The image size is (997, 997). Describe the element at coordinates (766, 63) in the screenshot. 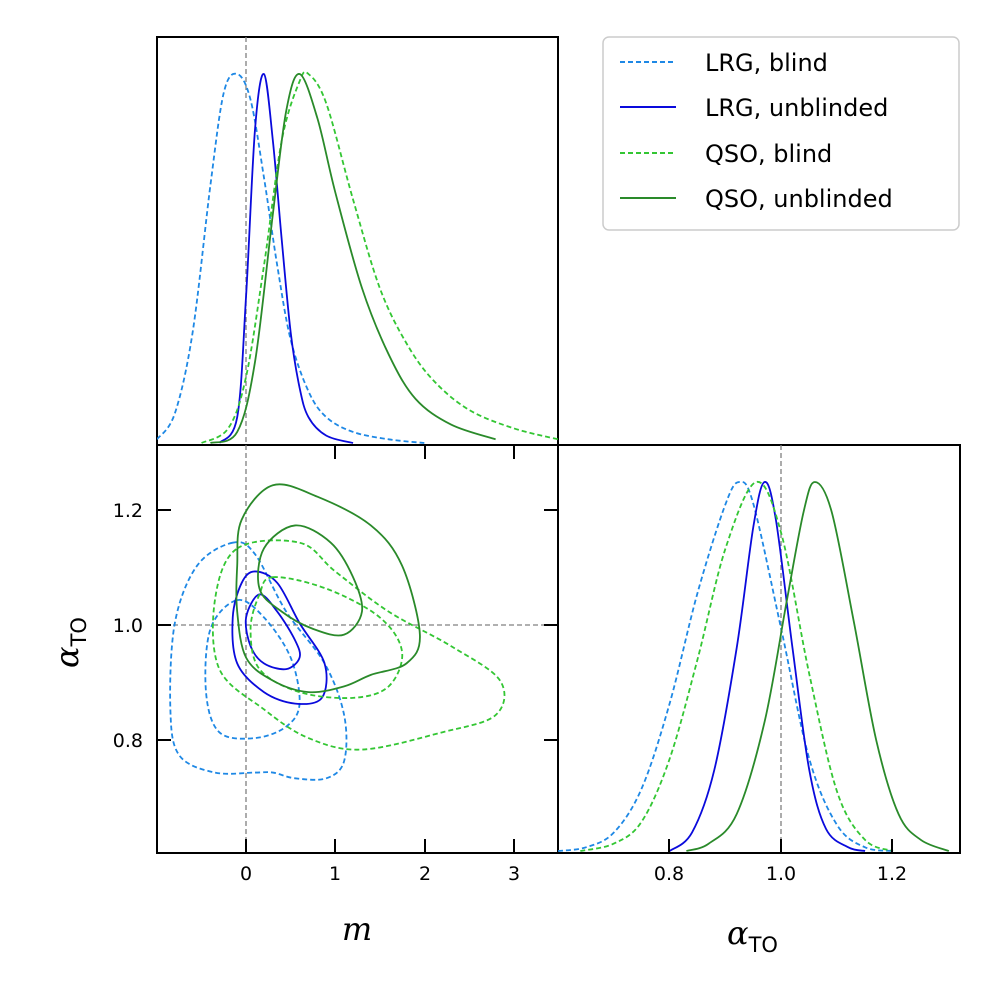

I see `legend-label-lrg-blind: LRG, blind` at that location.